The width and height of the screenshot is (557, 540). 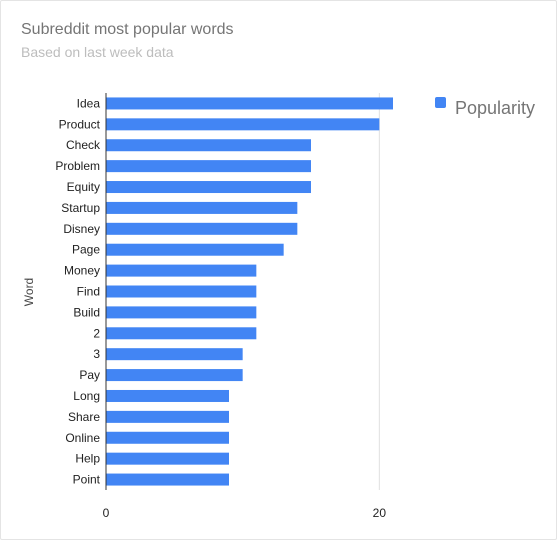 What do you see at coordinates (243, 124) in the screenshot?
I see `bar-product` at bounding box center [243, 124].